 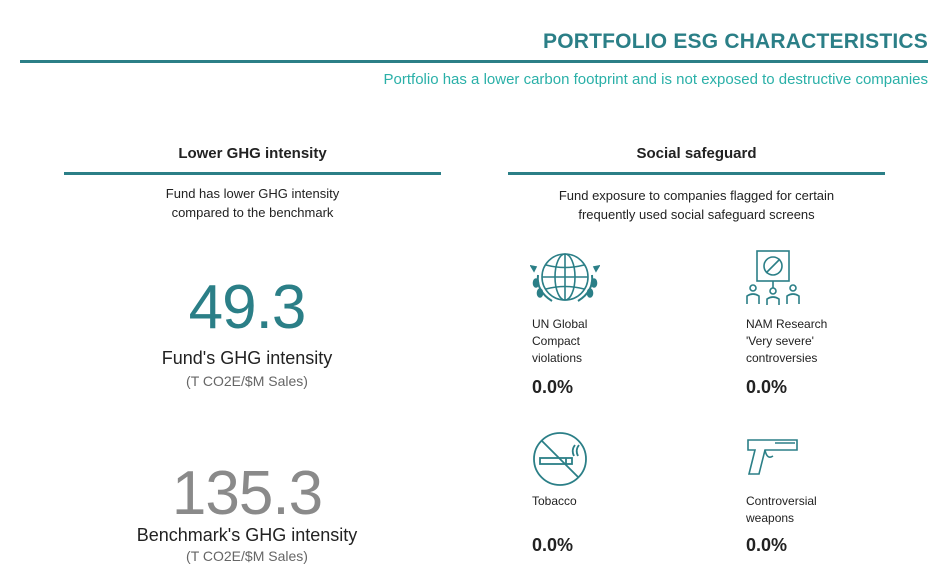 What do you see at coordinates (767, 545) in the screenshot?
I see `controversial-weapons-value: 0.0%` at bounding box center [767, 545].